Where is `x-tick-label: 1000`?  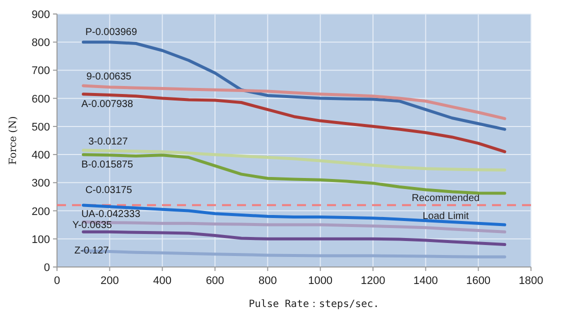
x-tick-label: 1000 is located at coordinates (320, 281).